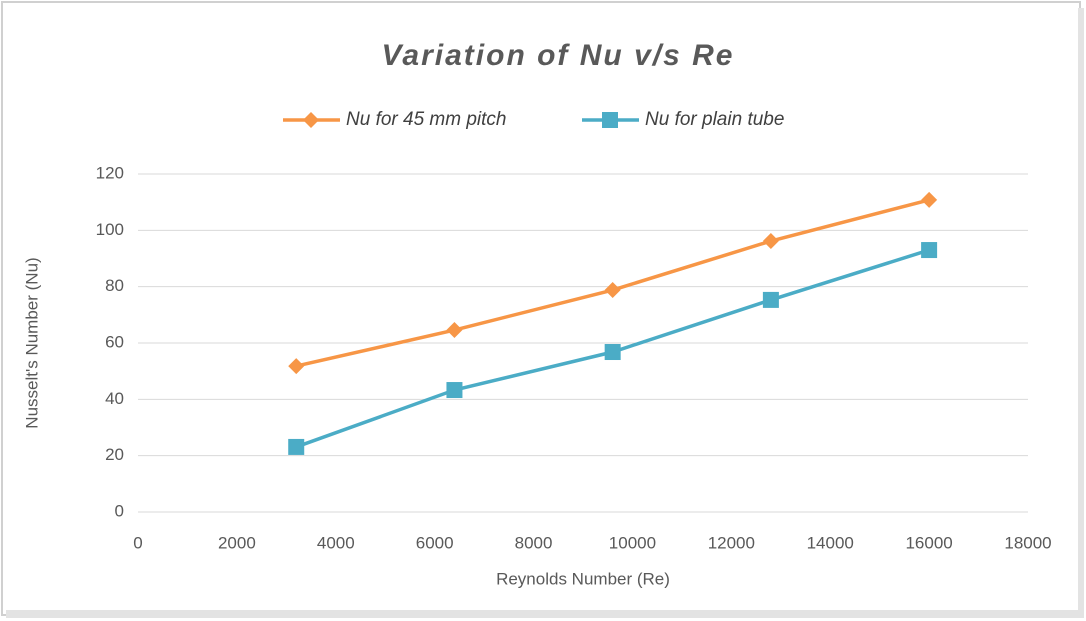 The image size is (1086, 621). Describe the element at coordinates (110, 172) in the screenshot. I see `y-tick-label: 120` at that location.